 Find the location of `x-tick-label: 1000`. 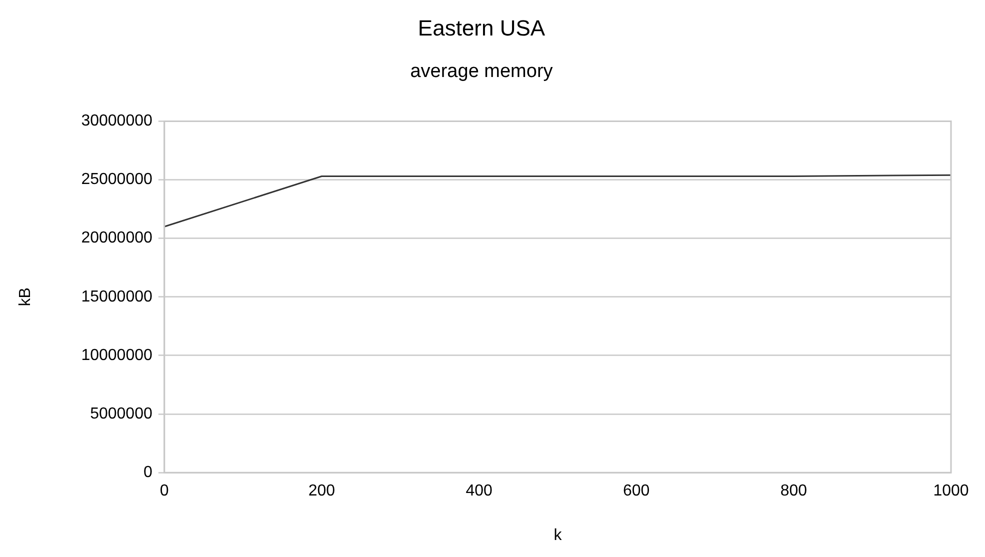

x-tick-label: 1000 is located at coordinates (951, 491).